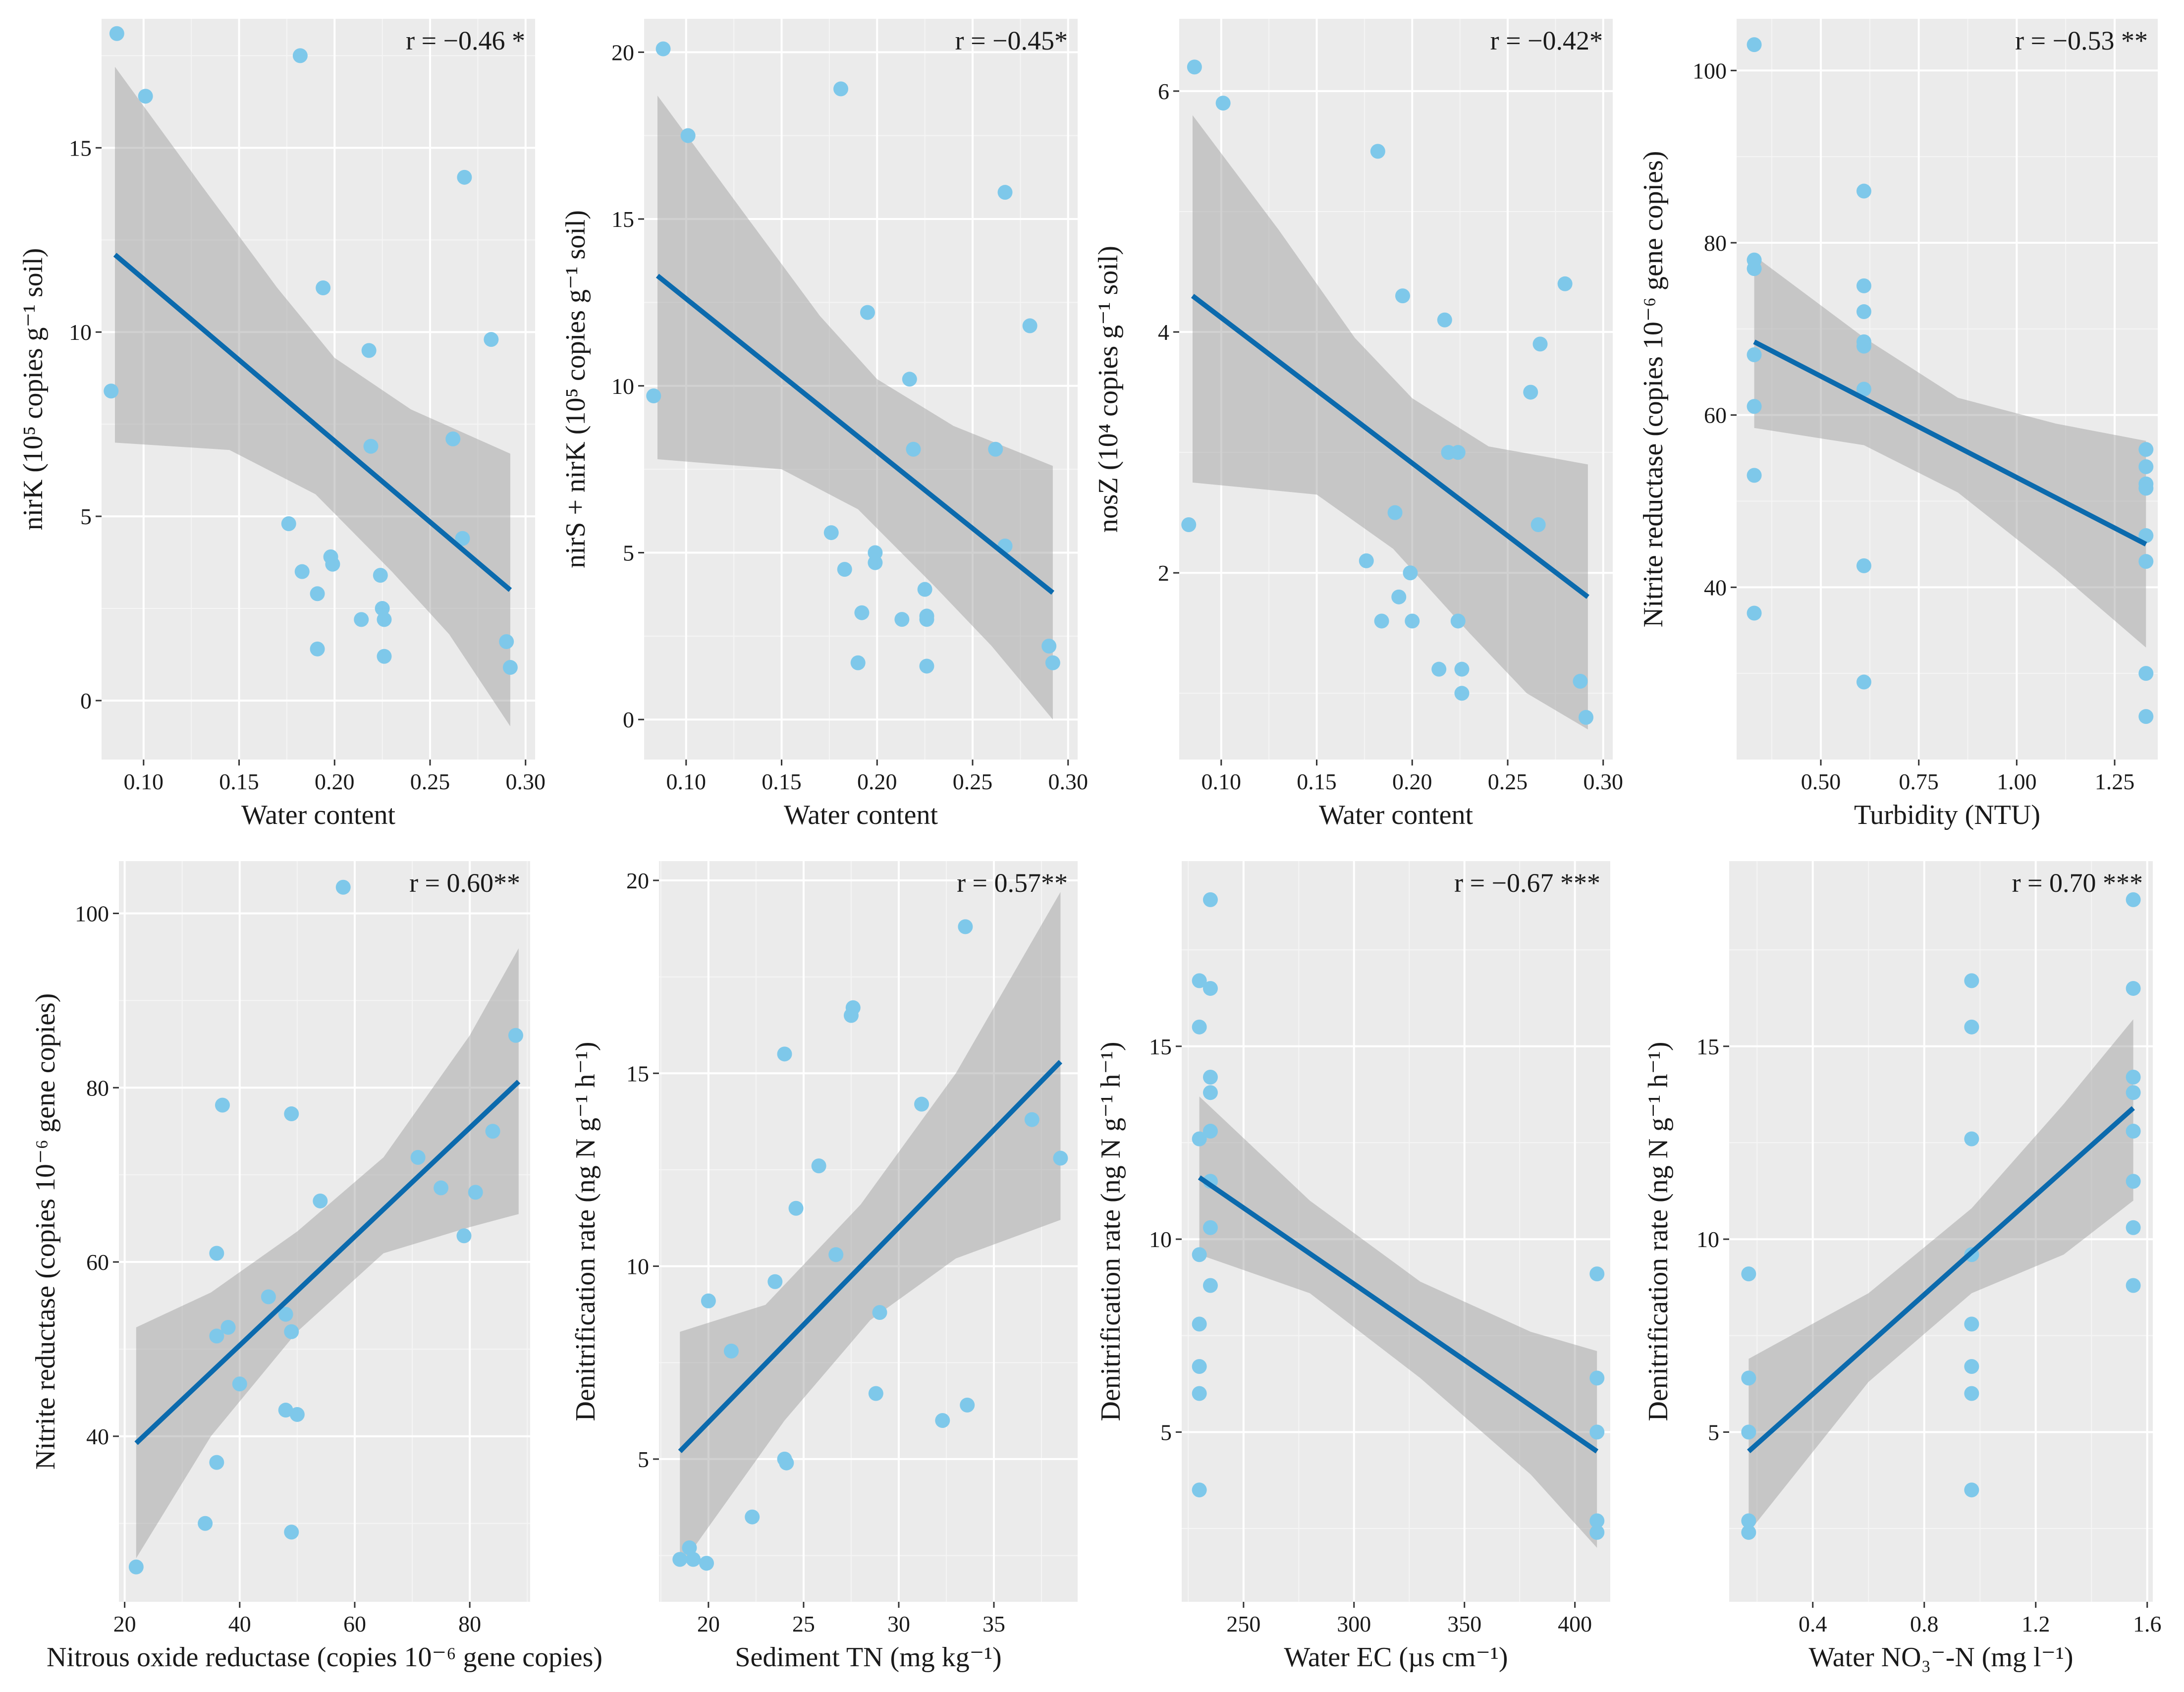 The width and height of the screenshot is (2184, 1692). Describe the element at coordinates (877, 781) in the screenshot. I see `x-tick-label: 0.20` at that location.